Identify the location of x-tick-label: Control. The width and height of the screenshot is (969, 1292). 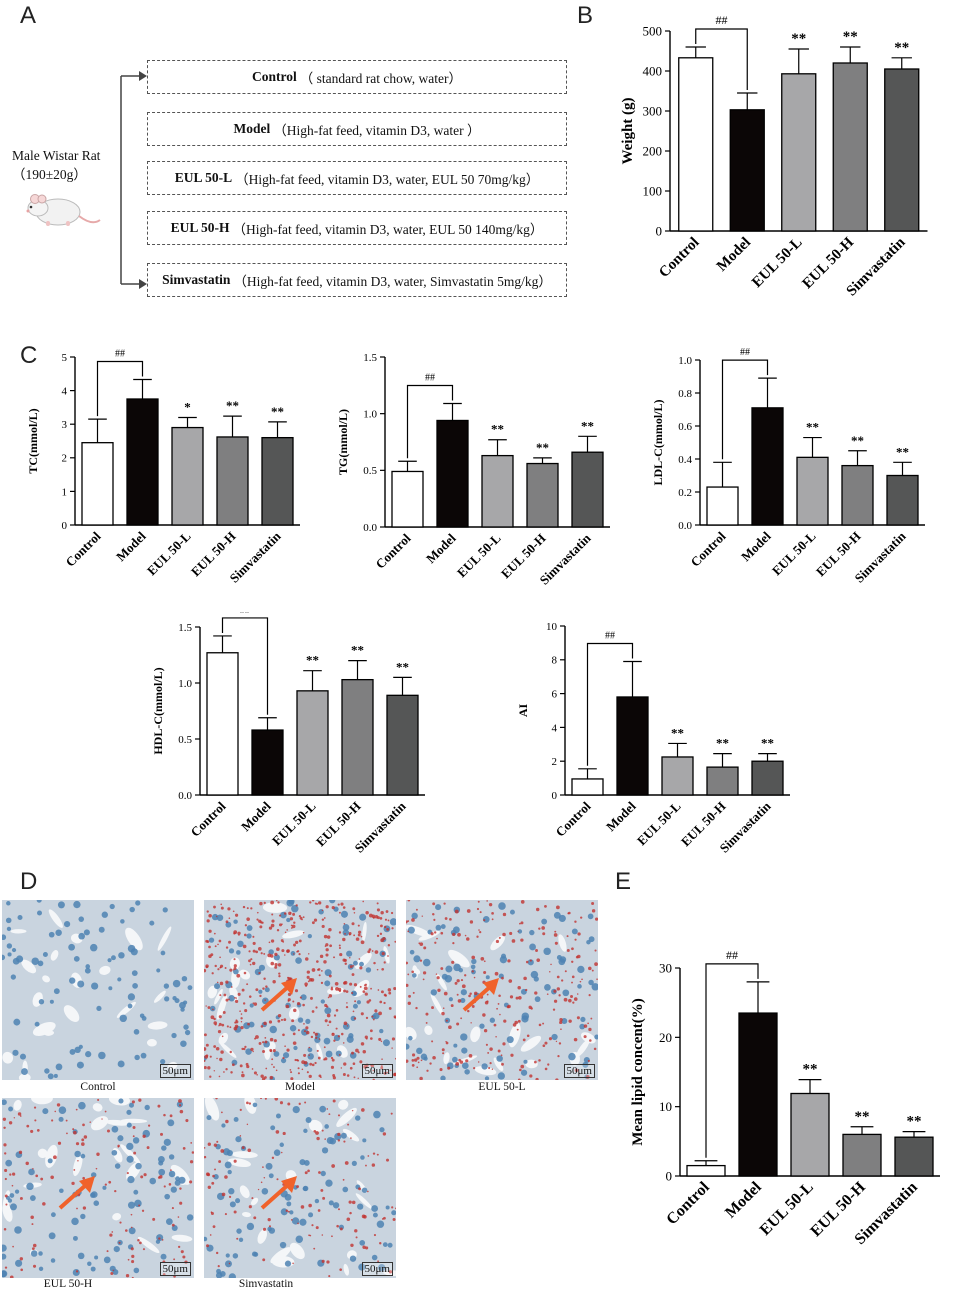
(83, 548).